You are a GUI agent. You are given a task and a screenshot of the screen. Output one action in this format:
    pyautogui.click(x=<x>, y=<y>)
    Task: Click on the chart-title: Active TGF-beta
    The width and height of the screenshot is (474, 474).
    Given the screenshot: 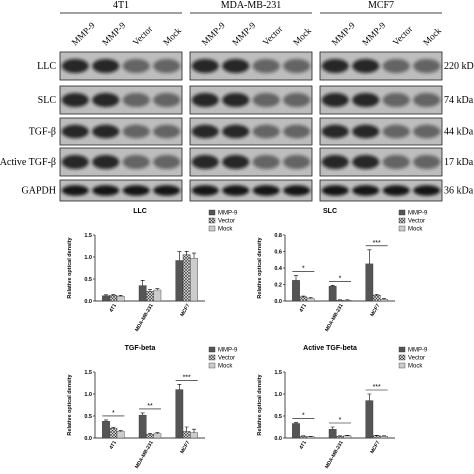 What is the action you would take?
    pyautogui.click(x=330, y=348)
    